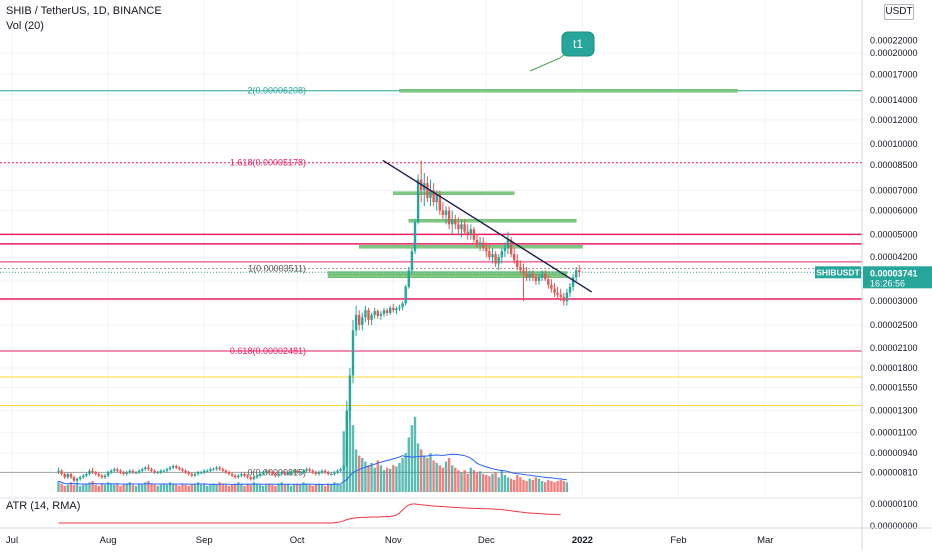  Describe the element at coordinates (894, 273) in the screenshot. I see `price-badge-value: 0.00003741` at that location.